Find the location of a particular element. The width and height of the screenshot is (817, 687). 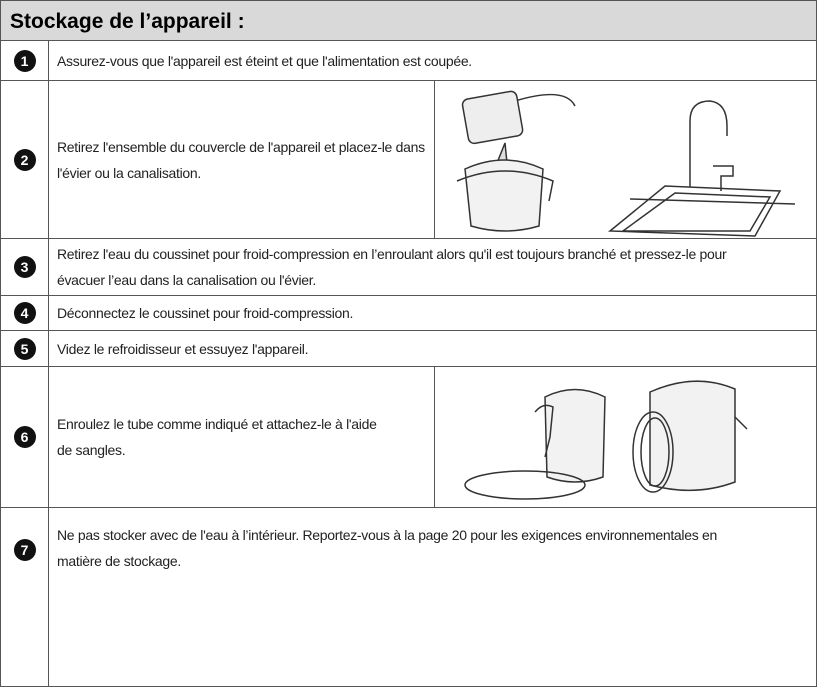

step-number: 1 is located at coordinates (24, 60).